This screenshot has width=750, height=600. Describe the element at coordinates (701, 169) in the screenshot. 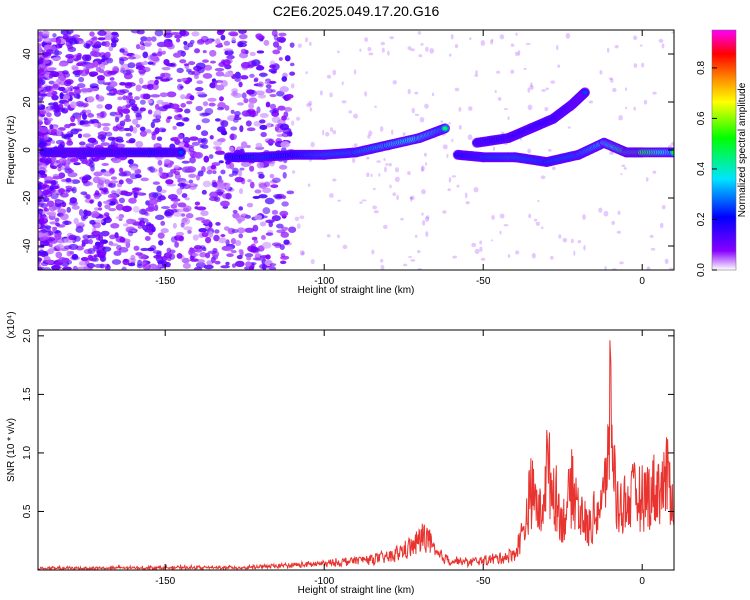

I see `colorbar-tick-label: 0.4` at that location.